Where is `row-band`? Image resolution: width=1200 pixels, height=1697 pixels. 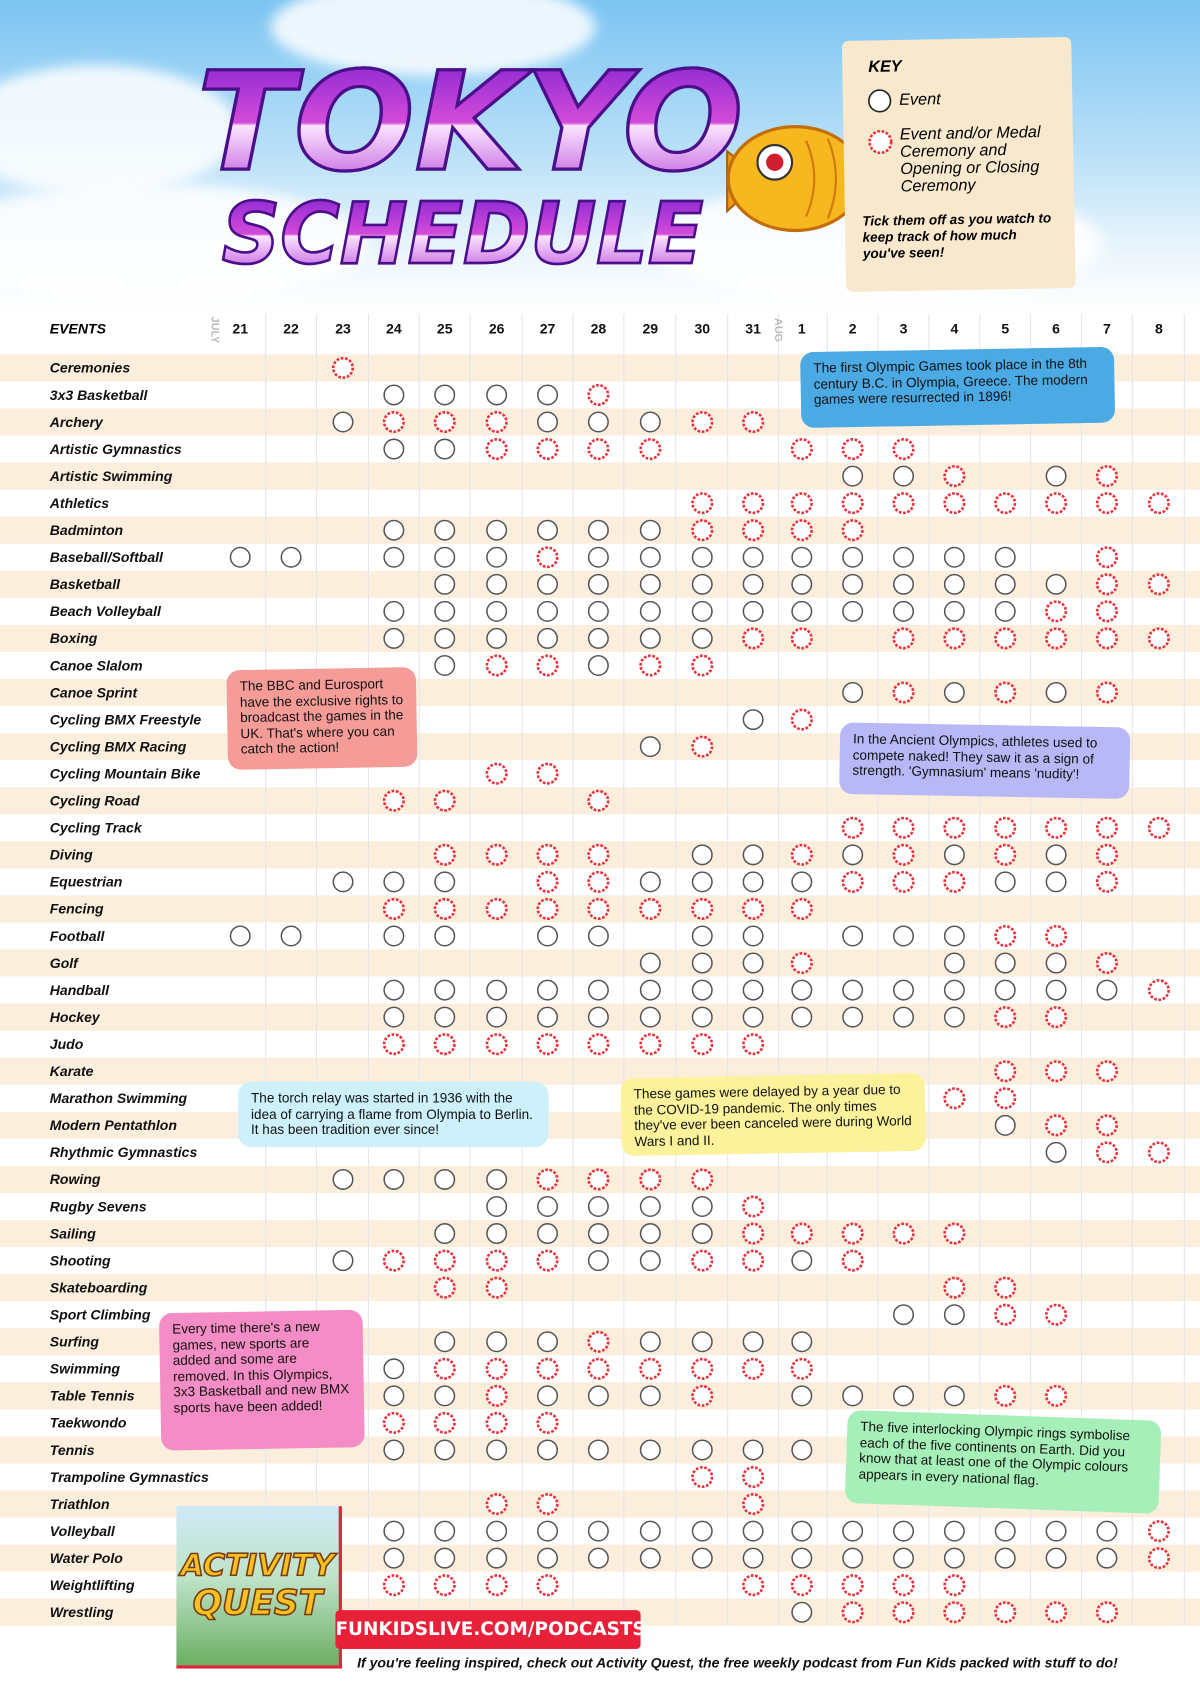 row-band is located at coordinates (600, 1071).